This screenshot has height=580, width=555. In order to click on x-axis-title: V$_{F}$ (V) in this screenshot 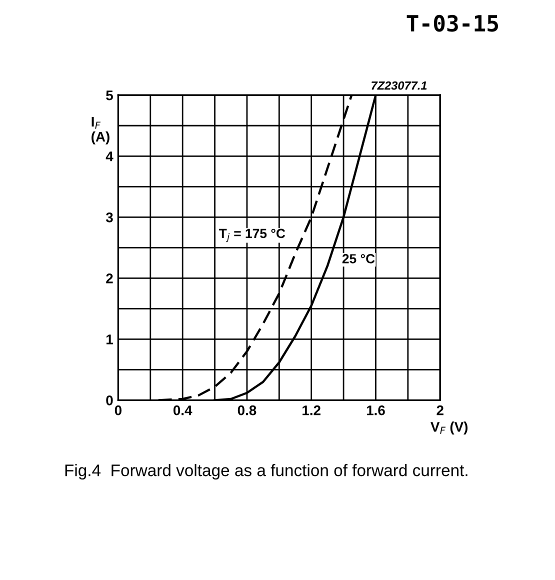, I will do `click(449, 428)`.